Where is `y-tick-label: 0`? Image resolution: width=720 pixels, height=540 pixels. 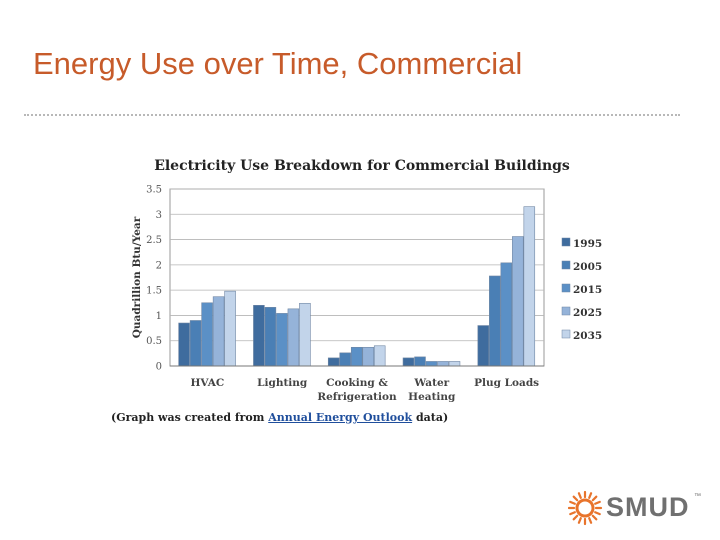
y-tick-label: 0 is located at coordinates (159, 367).